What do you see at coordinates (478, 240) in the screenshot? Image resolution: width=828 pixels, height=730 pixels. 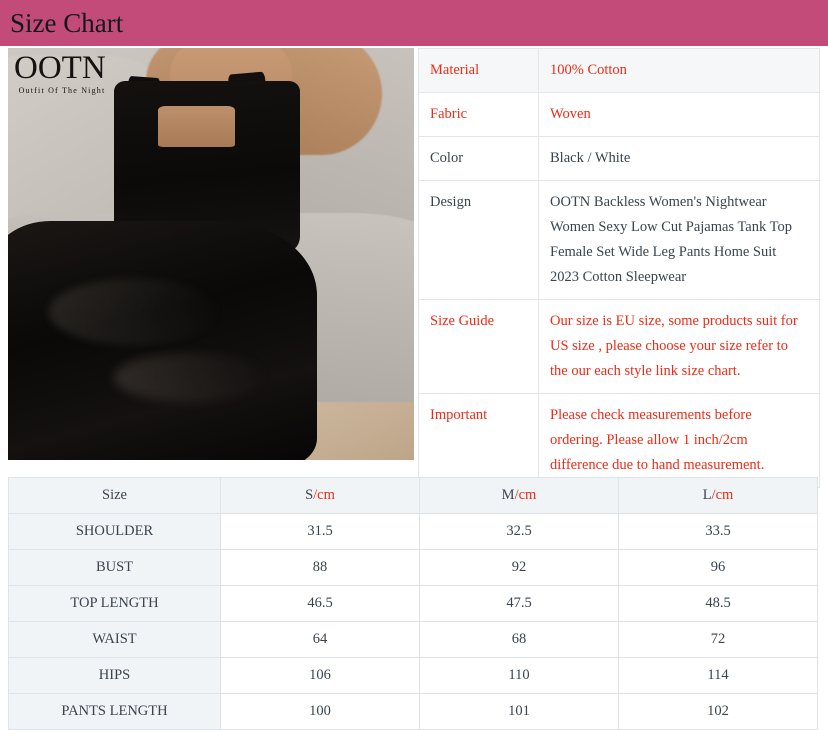 I see `spec-label-design: Design` at bounding box center [478, 240].